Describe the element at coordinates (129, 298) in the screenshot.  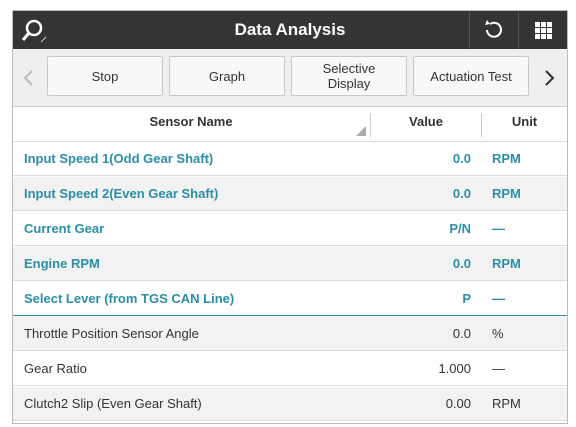
I see `sensor-name: Select Lever (from TGS CAN Line)` at that location.